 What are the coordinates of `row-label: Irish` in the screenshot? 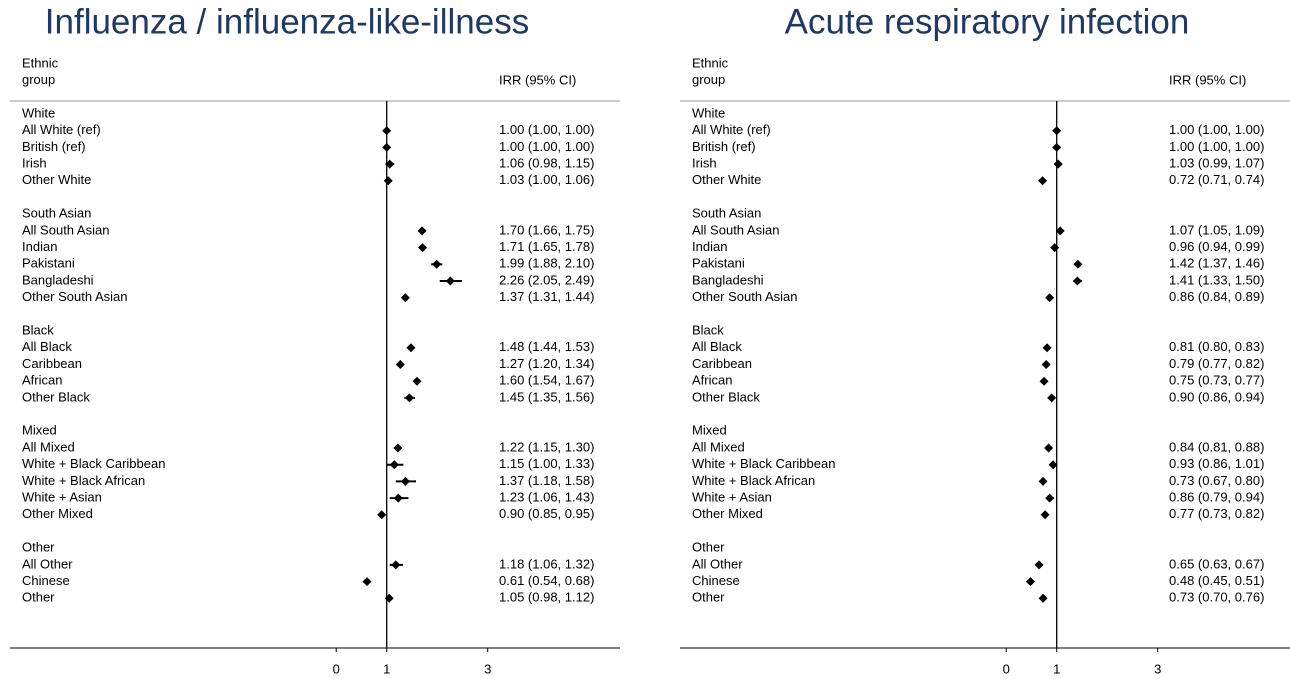 It's located at (704, 163).